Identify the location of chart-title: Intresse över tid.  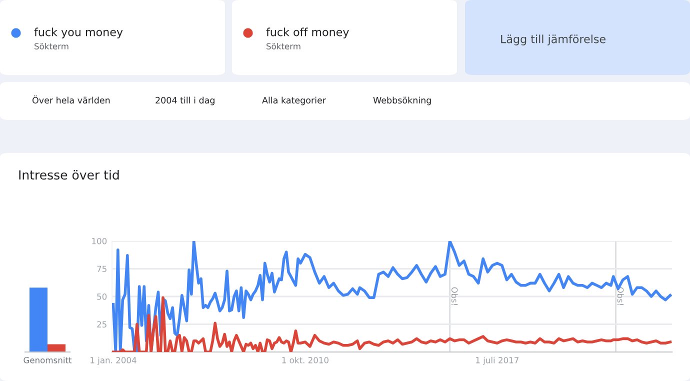
(69, 175).